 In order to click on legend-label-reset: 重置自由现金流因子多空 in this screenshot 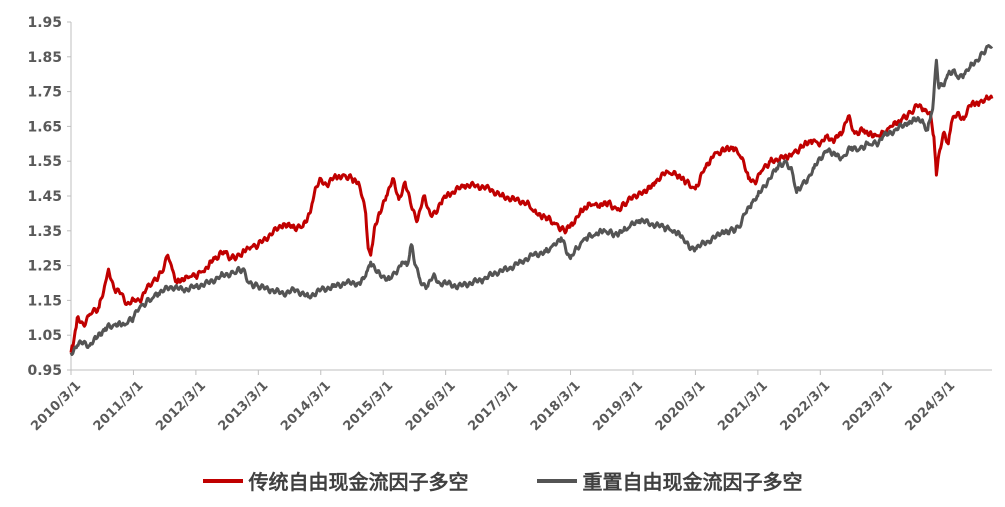, I will do `click(692, 482)`.